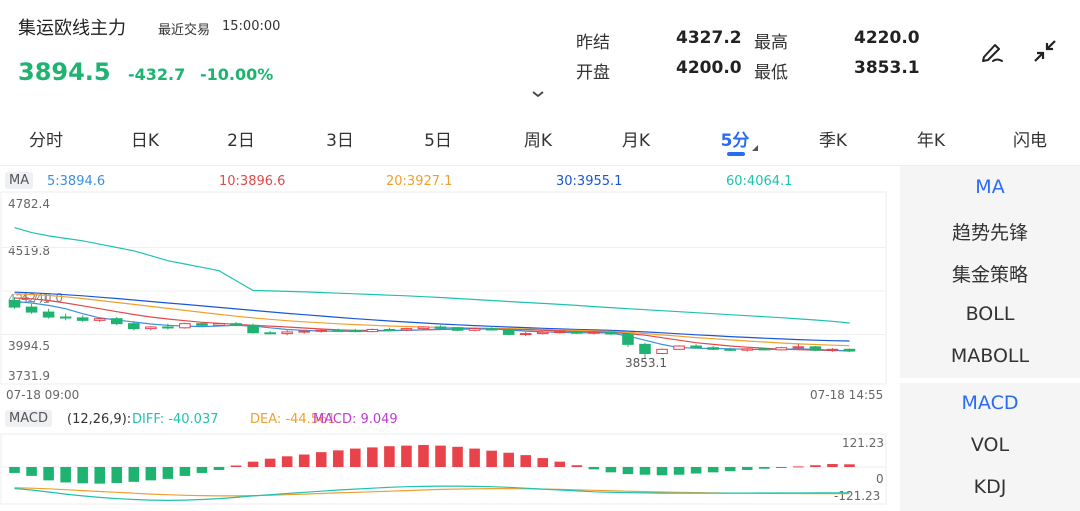 Image resolution: width=1080 pixels, height=511 pixels. Describe the element at coordinates (443, 473) in the screenshot. I see `macd-plot` at that location.